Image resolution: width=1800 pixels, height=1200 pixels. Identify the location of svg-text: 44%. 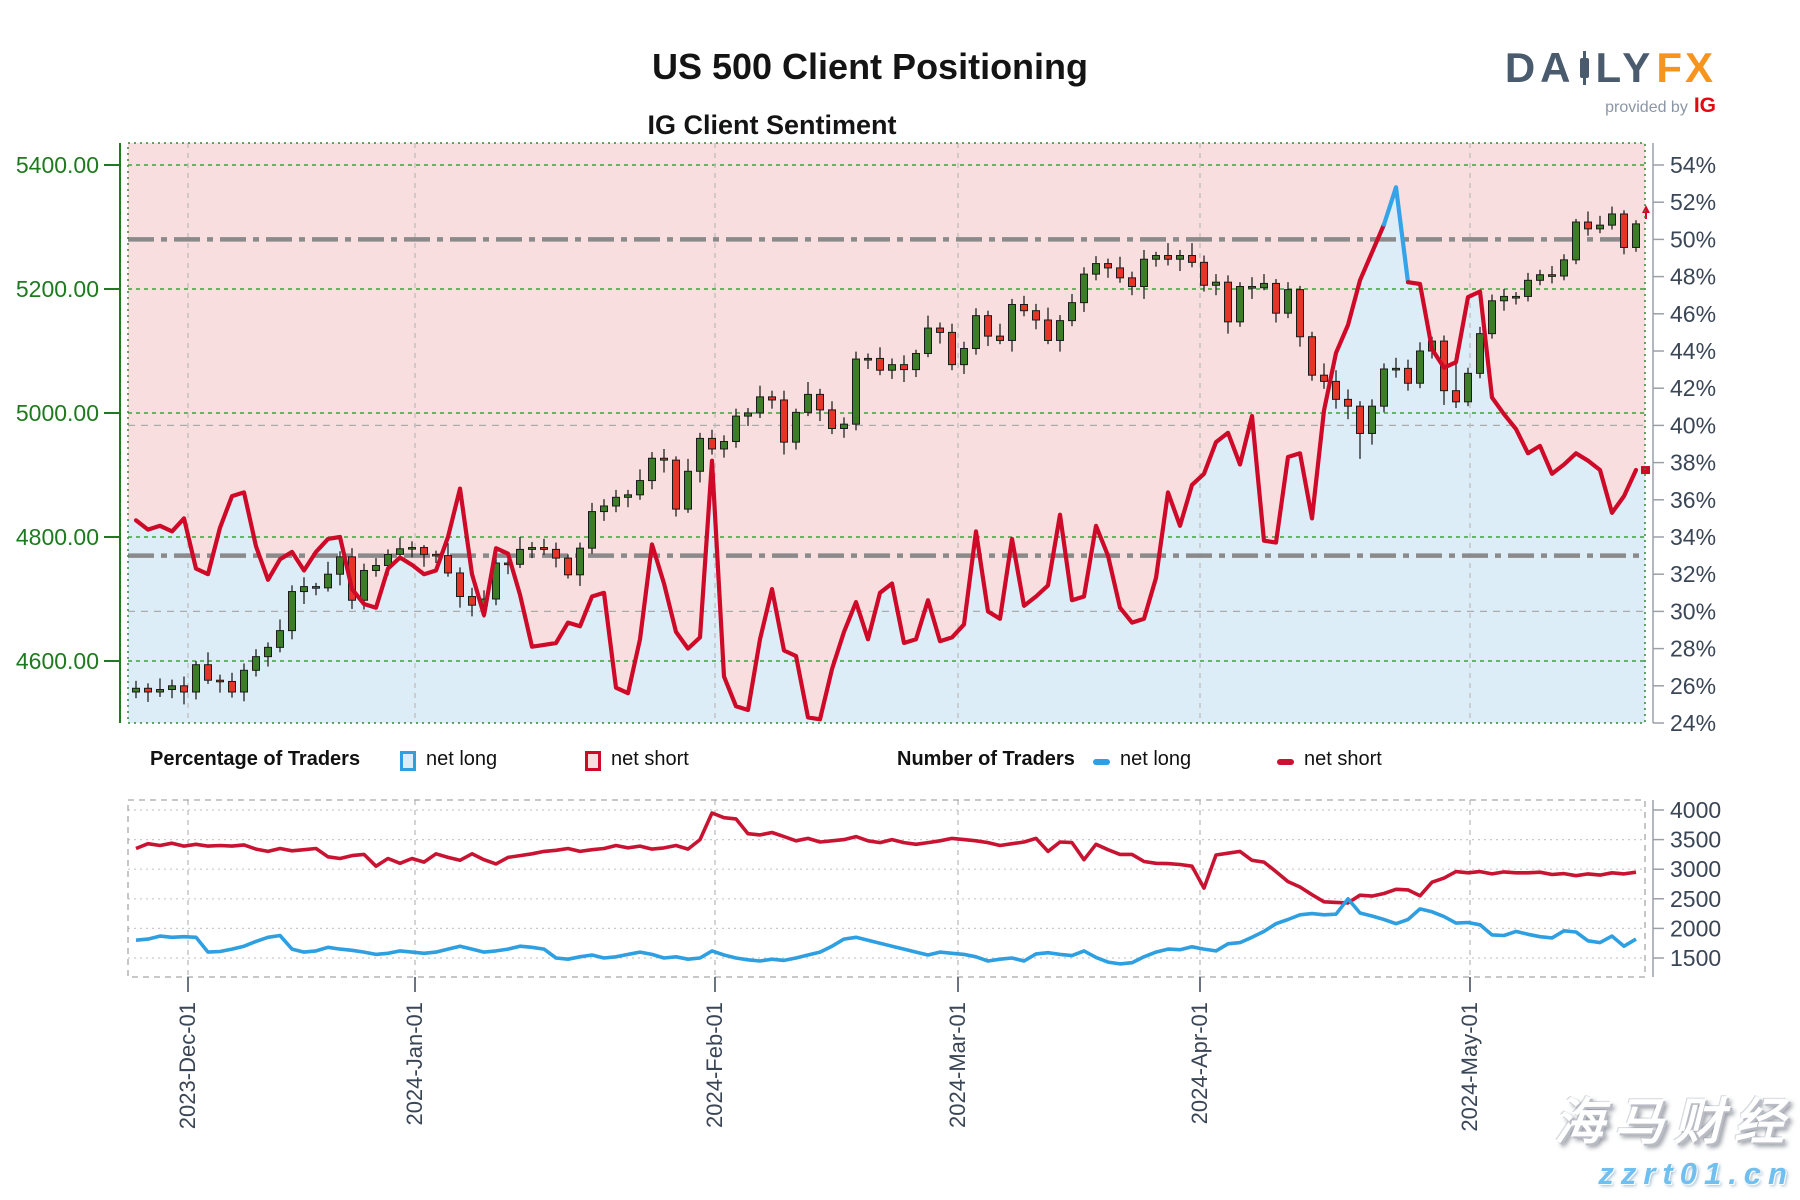
(1693, 351).